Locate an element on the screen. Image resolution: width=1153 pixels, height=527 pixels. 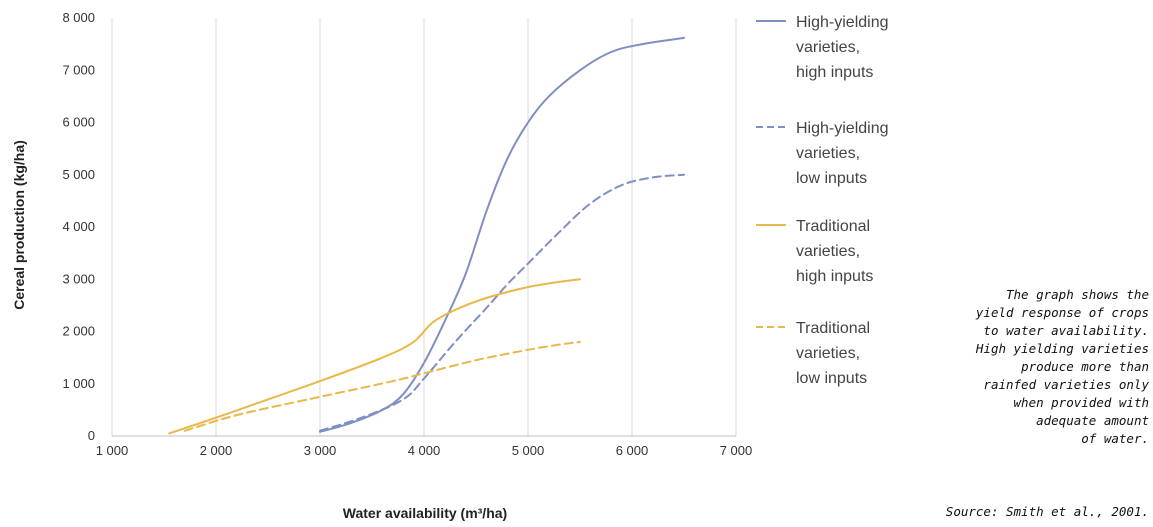
source-credit: Source: Smith et al., 2001. is located at coordinates (1047, 511).